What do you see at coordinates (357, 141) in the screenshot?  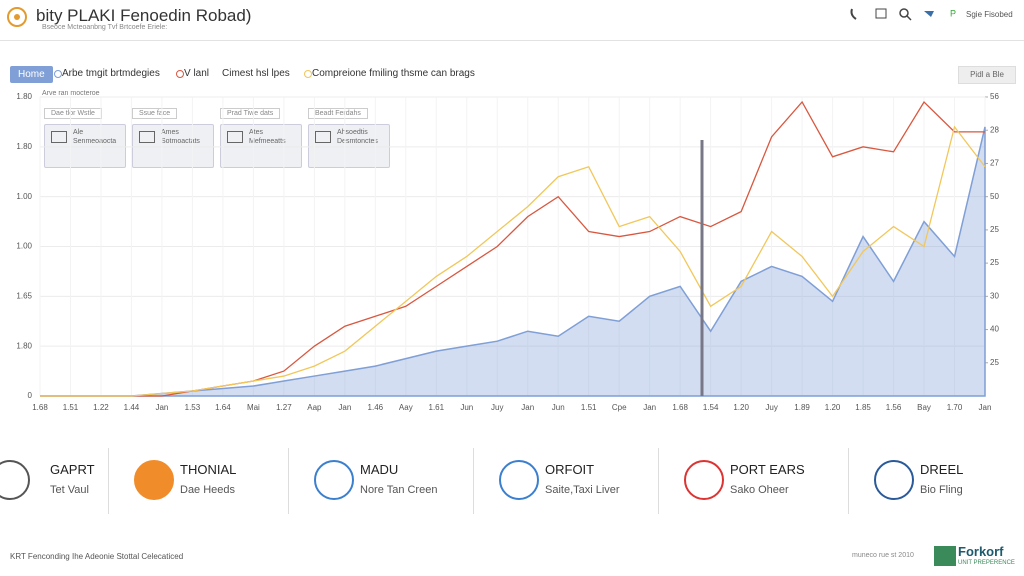 I see `mini-card-line: Desmtonctes` at bounding box center [357, 141].